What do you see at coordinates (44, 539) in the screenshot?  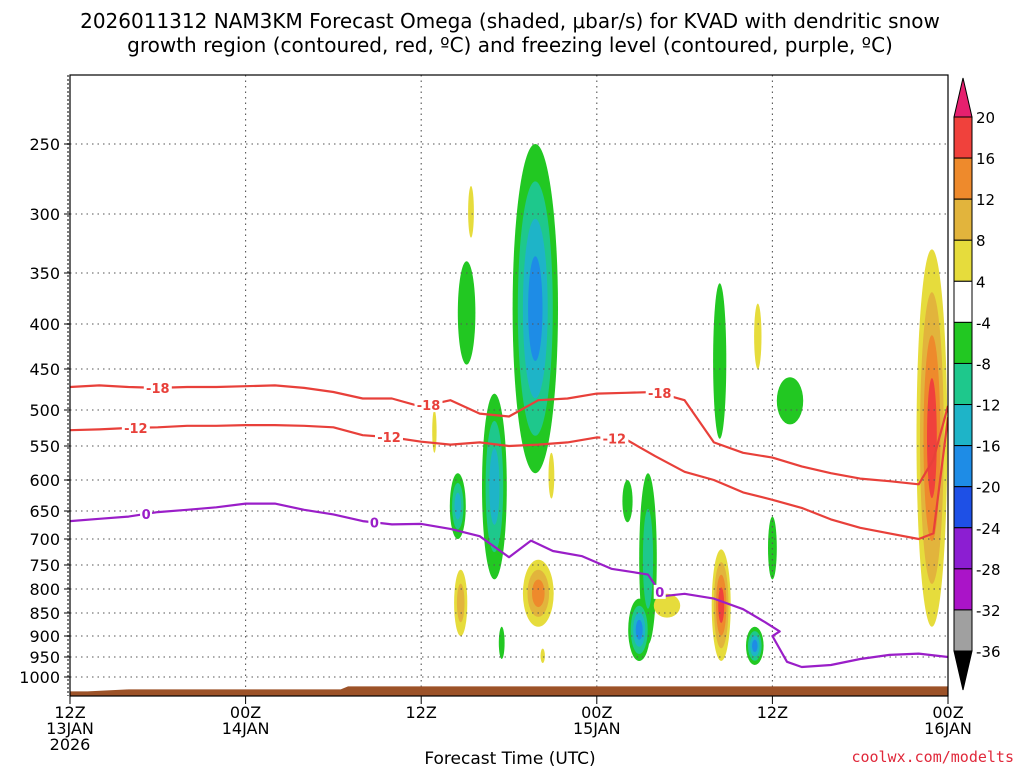 I see `y-tick-label-700: 700` at bounding box center [44, 539].